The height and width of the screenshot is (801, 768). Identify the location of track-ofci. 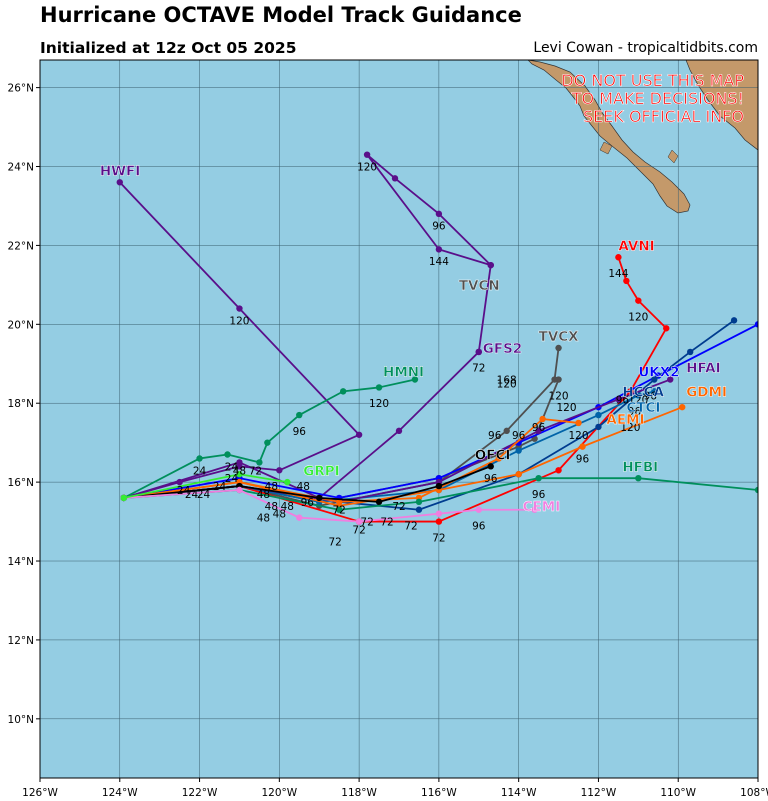
(307, 484).